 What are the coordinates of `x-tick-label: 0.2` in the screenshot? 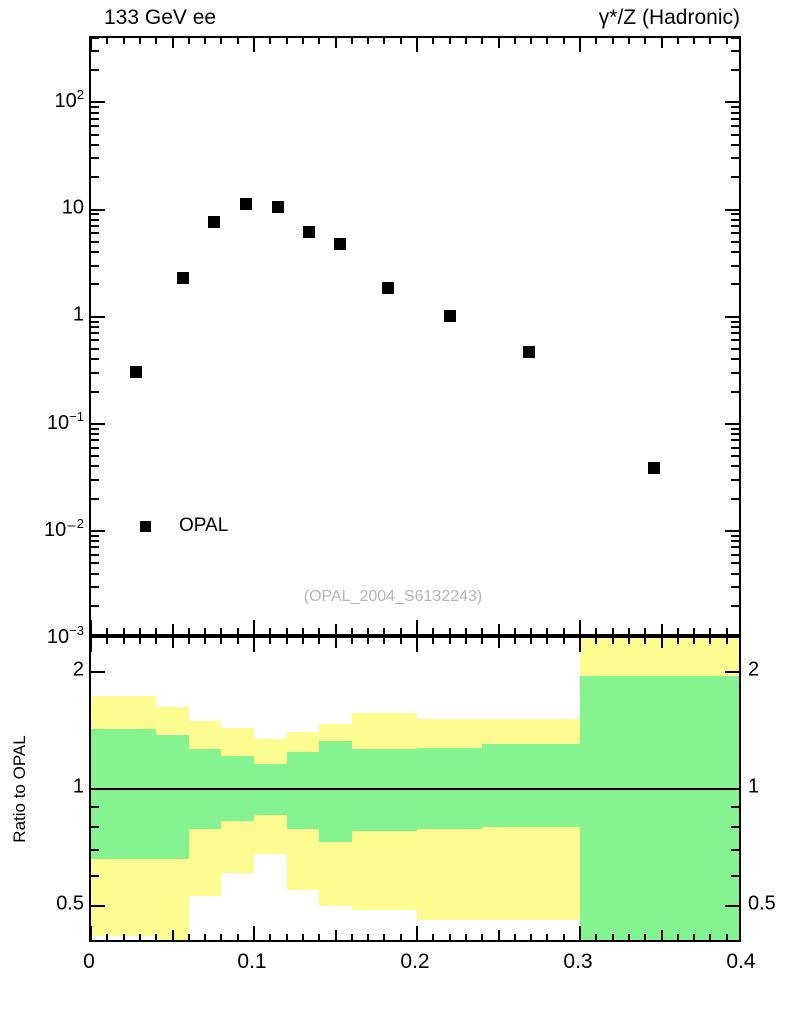 It's located at (415, 961).